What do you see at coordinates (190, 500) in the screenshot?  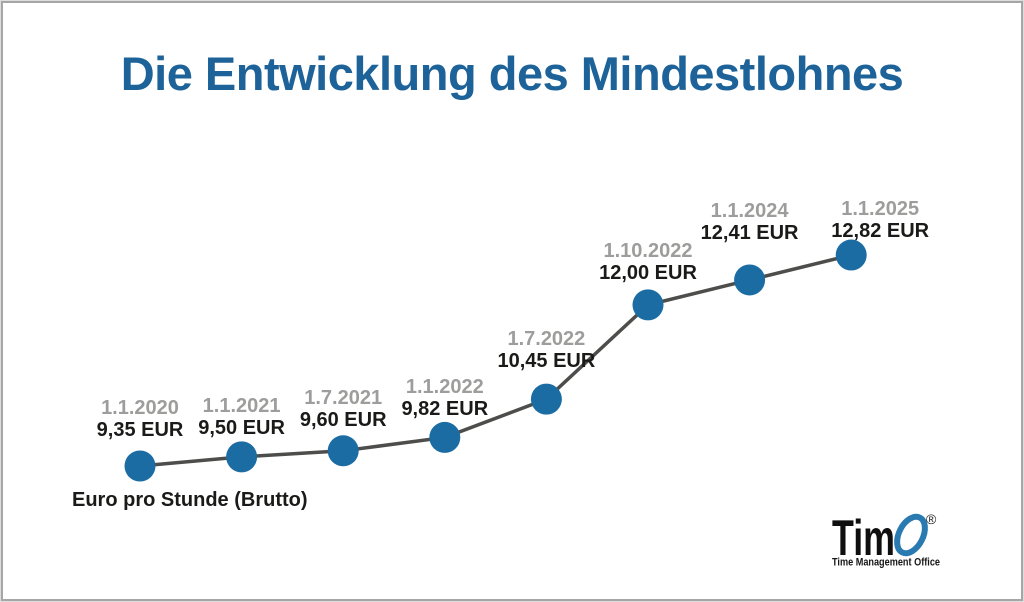 I see `axis-note: Euro pro Stunde (Brutto)` at bounding box center [190, 500].